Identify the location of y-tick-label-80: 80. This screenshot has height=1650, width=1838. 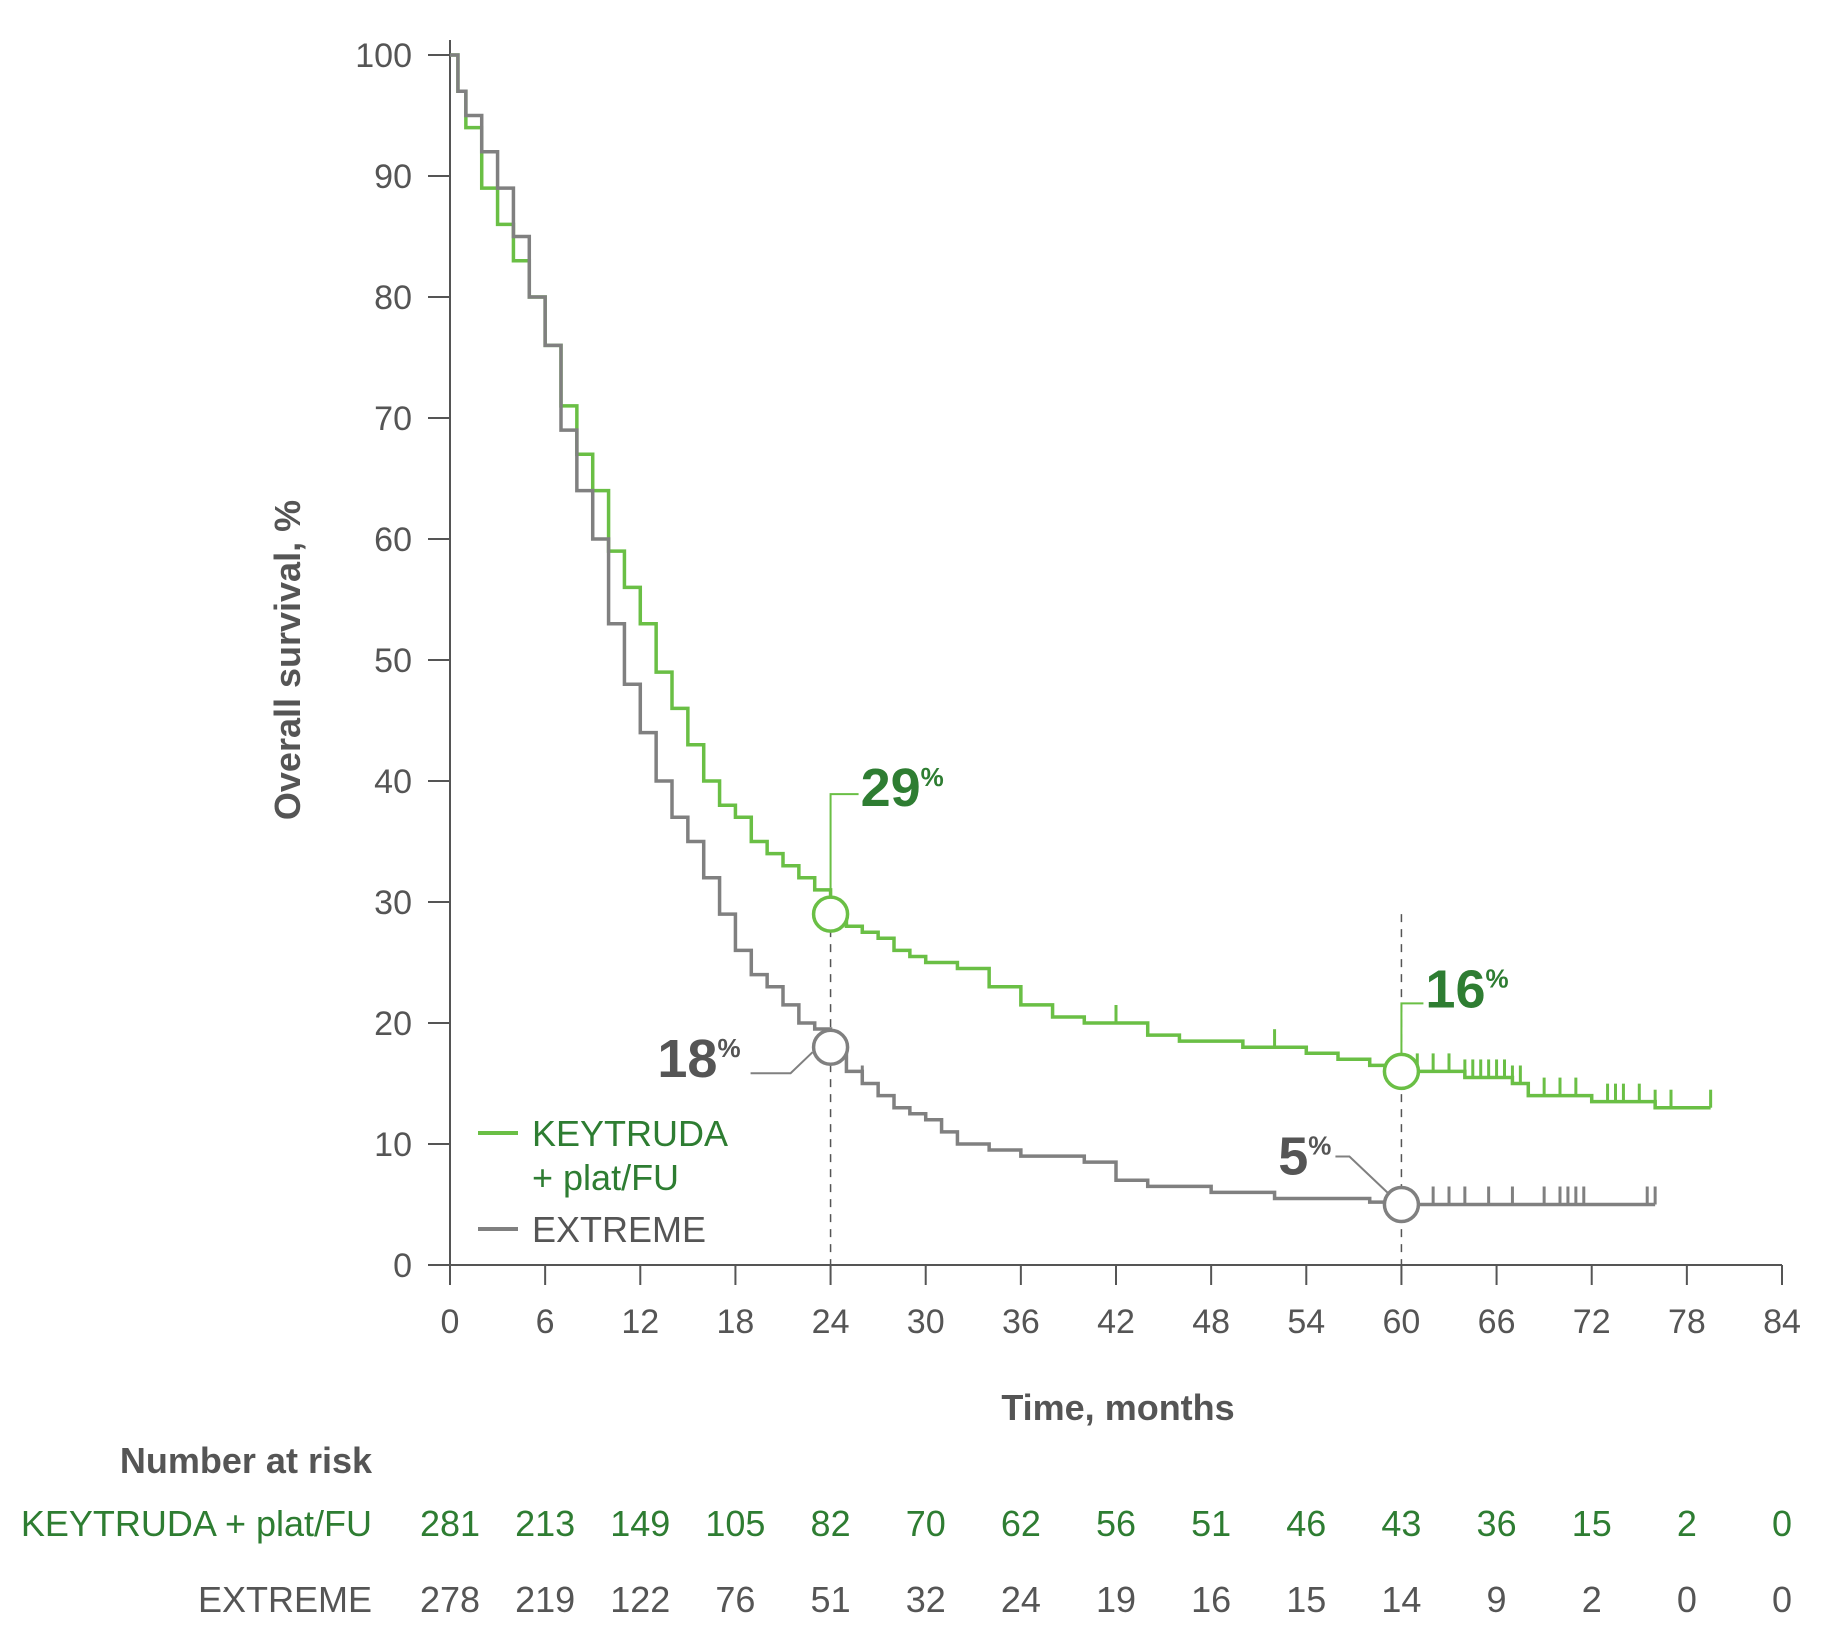
(393, 298).